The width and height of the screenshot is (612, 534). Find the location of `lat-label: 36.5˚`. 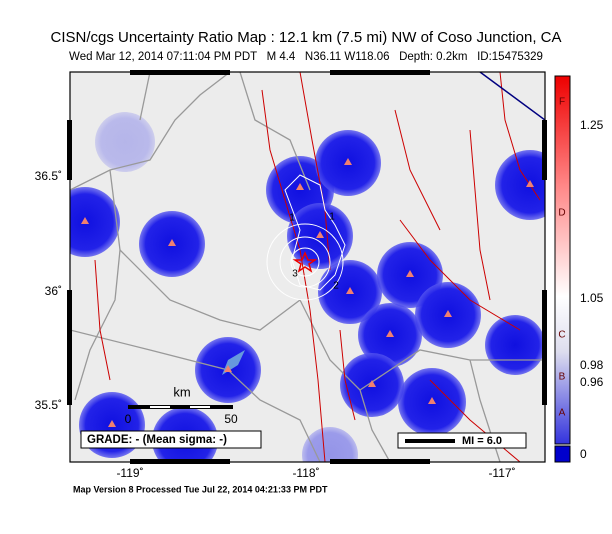

lat-label: 36.5˚ is located at coordinates (48, 176).